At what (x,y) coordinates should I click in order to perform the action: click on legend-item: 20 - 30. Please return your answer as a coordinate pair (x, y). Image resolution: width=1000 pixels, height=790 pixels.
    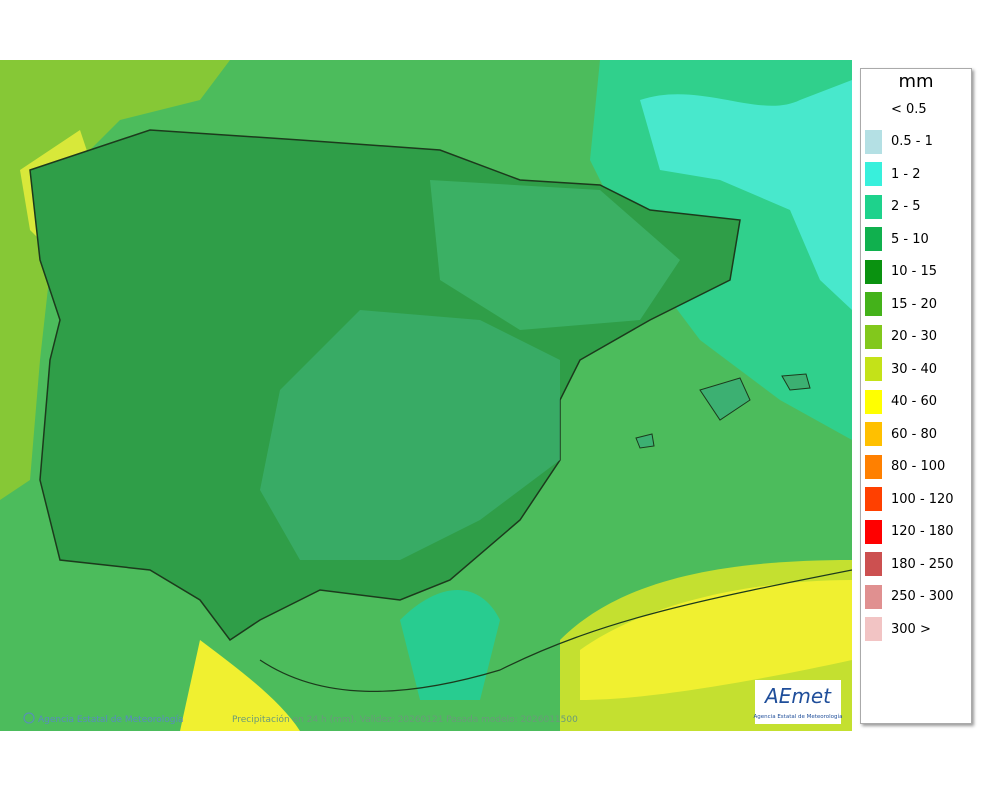
    Looking at the image, I should click on (901, 336).